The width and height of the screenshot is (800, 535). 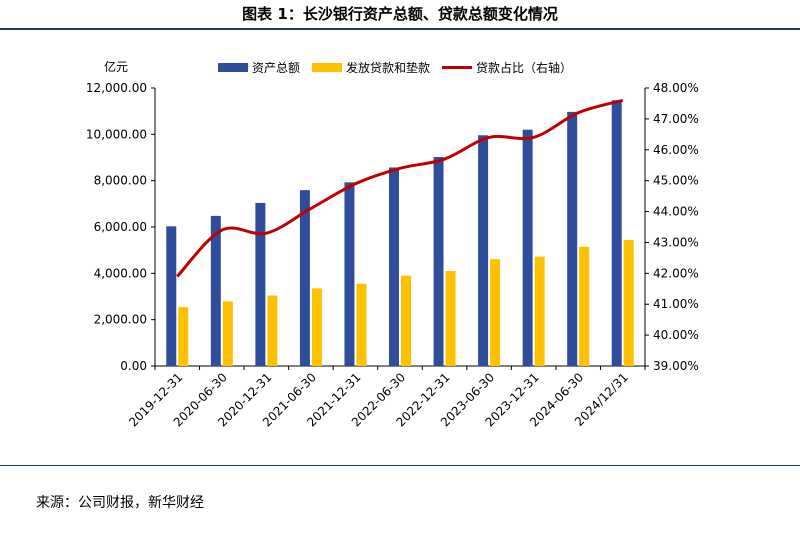 I want to click on source-note: 来源：公司财报，新华财经, so click(x=120, y=503).